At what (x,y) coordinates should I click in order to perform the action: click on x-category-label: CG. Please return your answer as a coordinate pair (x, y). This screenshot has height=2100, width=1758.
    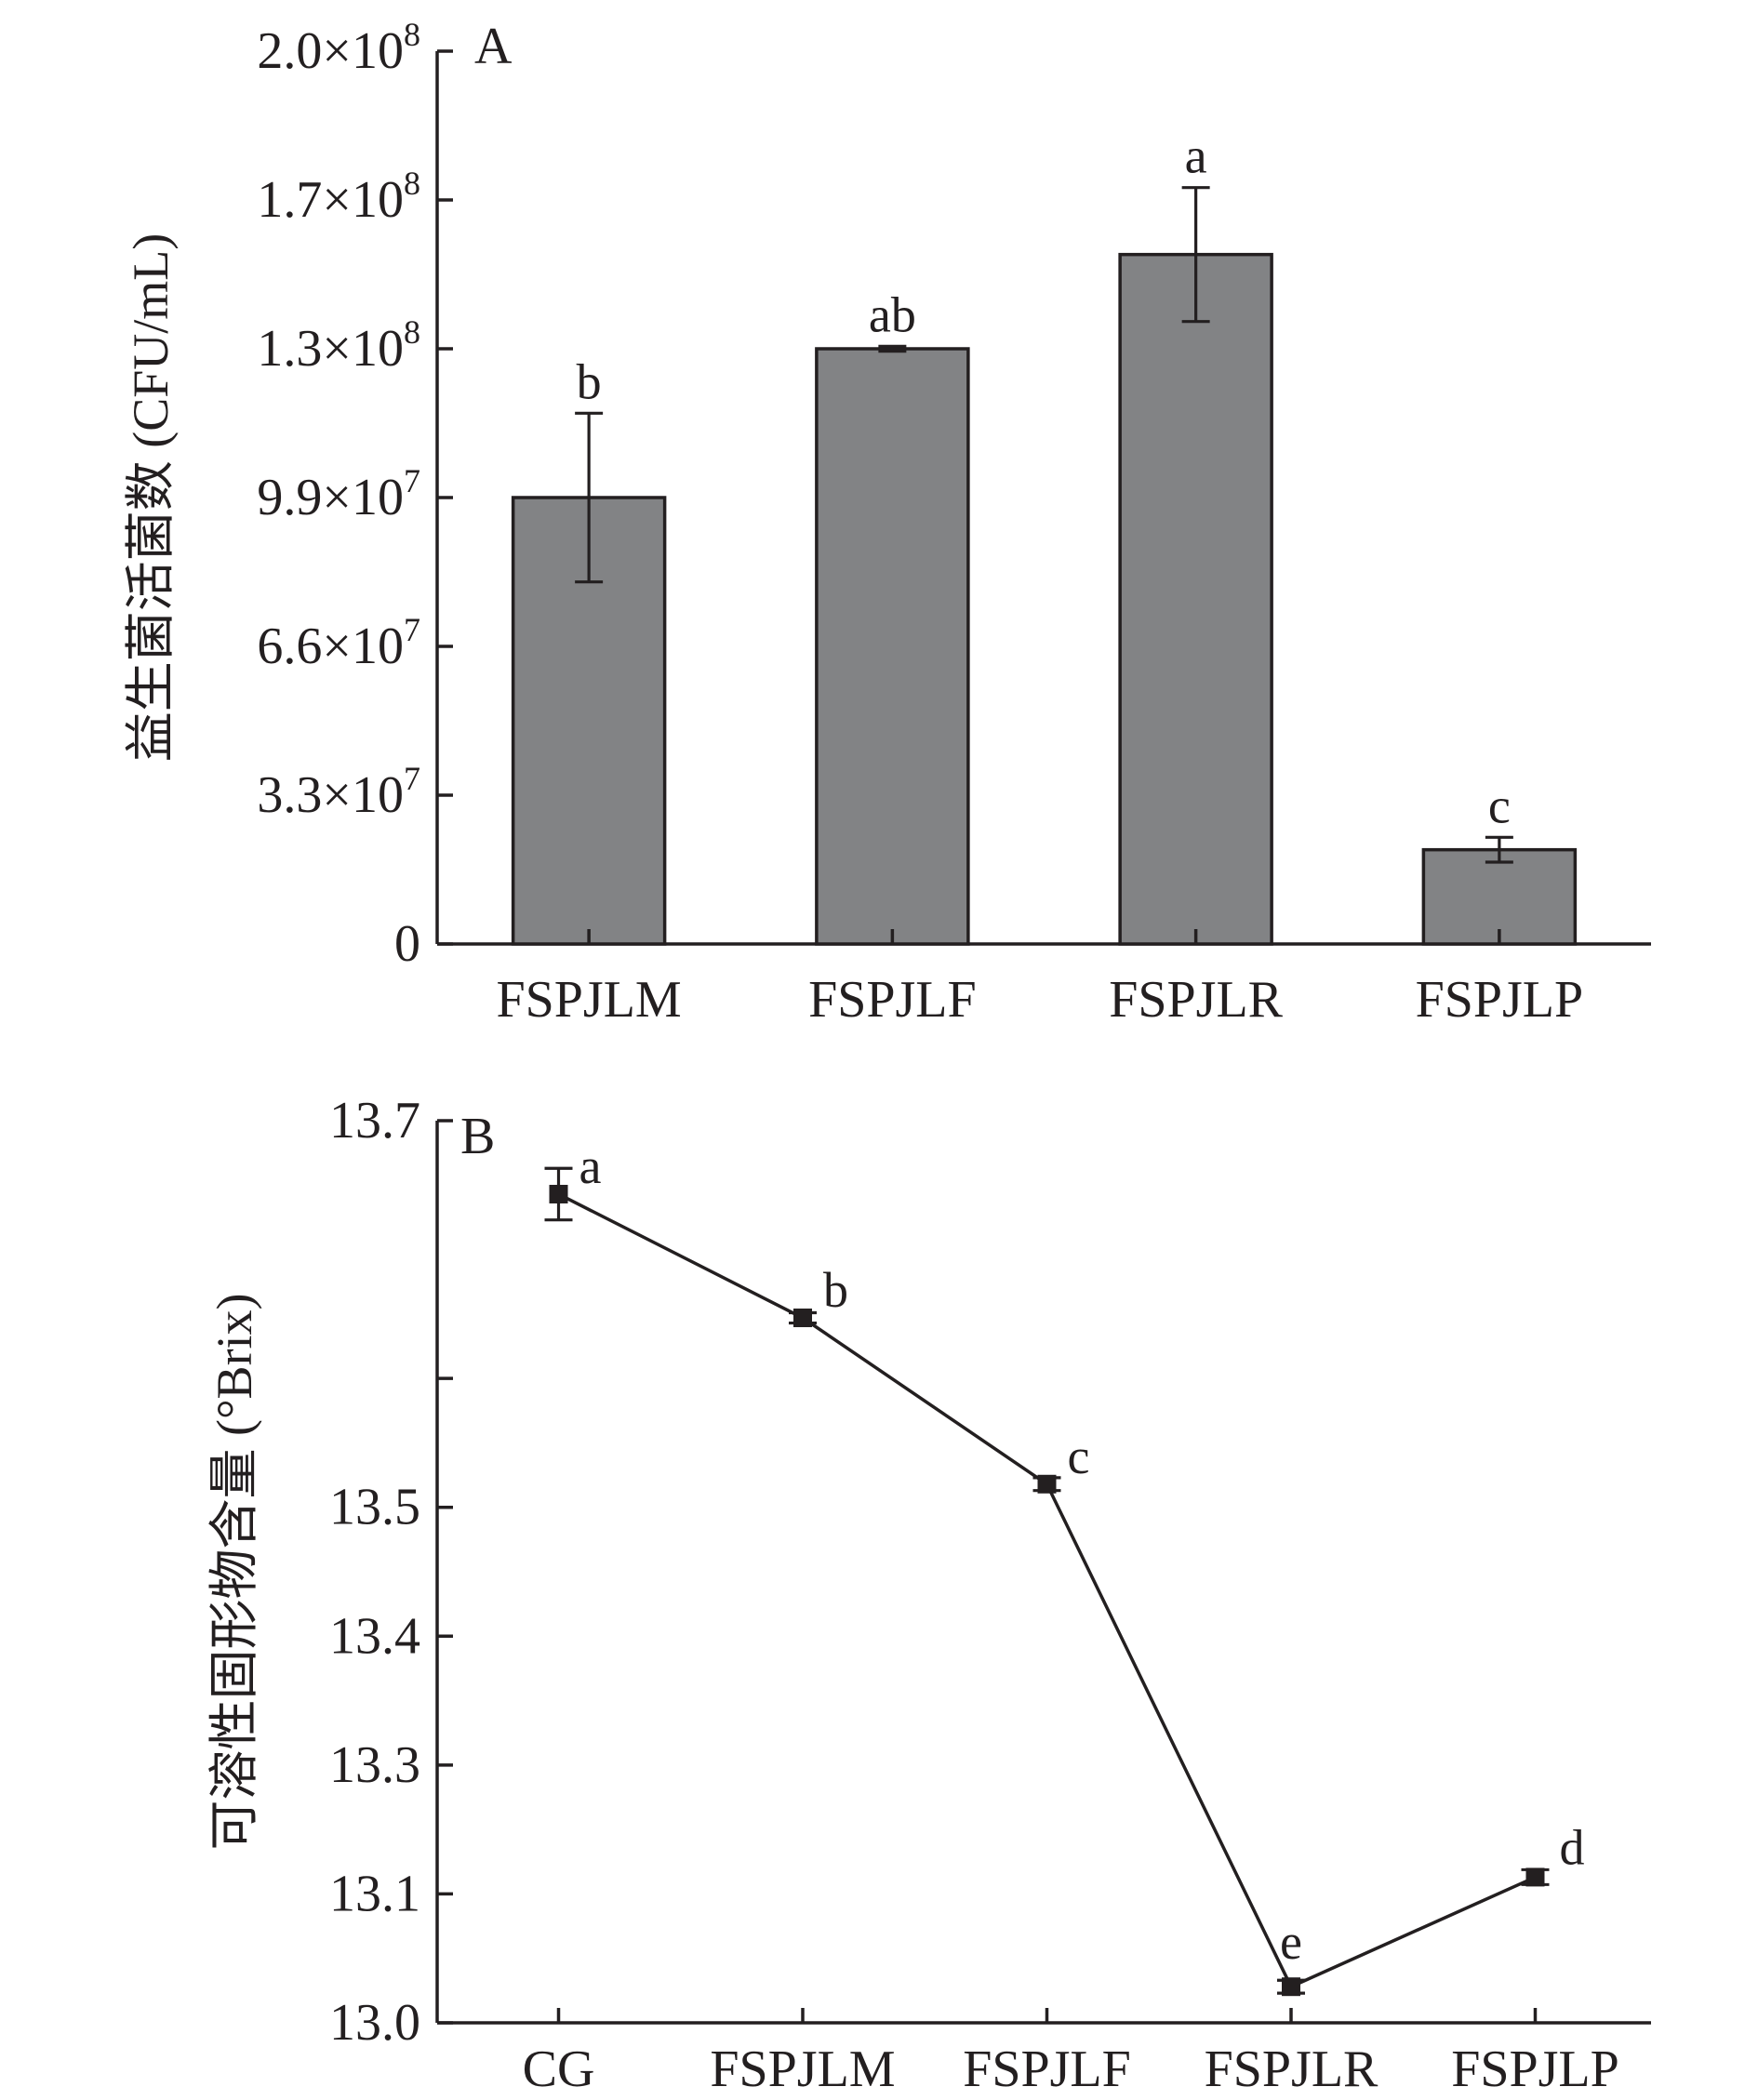
    Looking at the image, I should click on (559, 2069).